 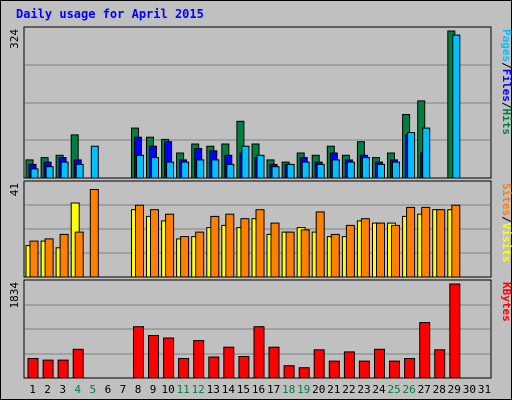 I want to click on legend-entry: Files, so click(x=506, y=85).